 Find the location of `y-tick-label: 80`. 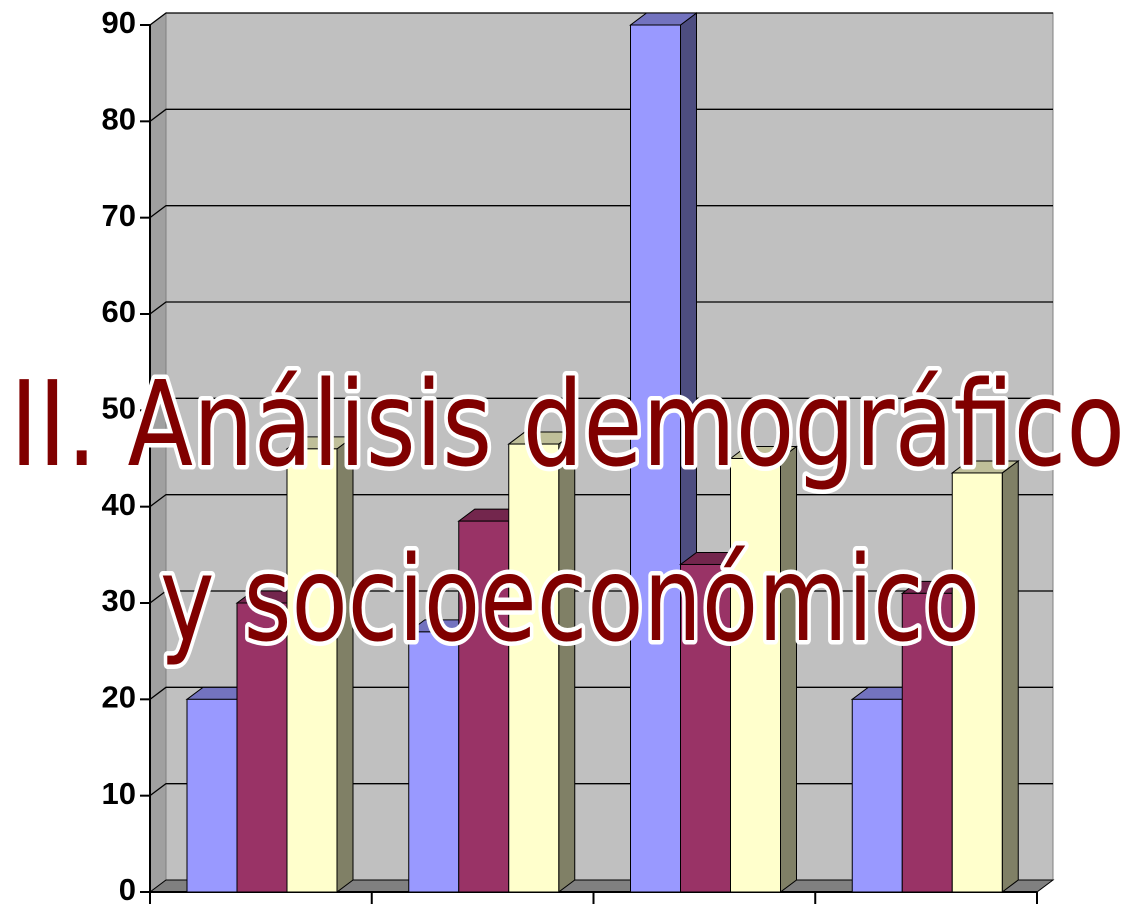

y-tick-label: 80 is located at coordinates (119, 119).